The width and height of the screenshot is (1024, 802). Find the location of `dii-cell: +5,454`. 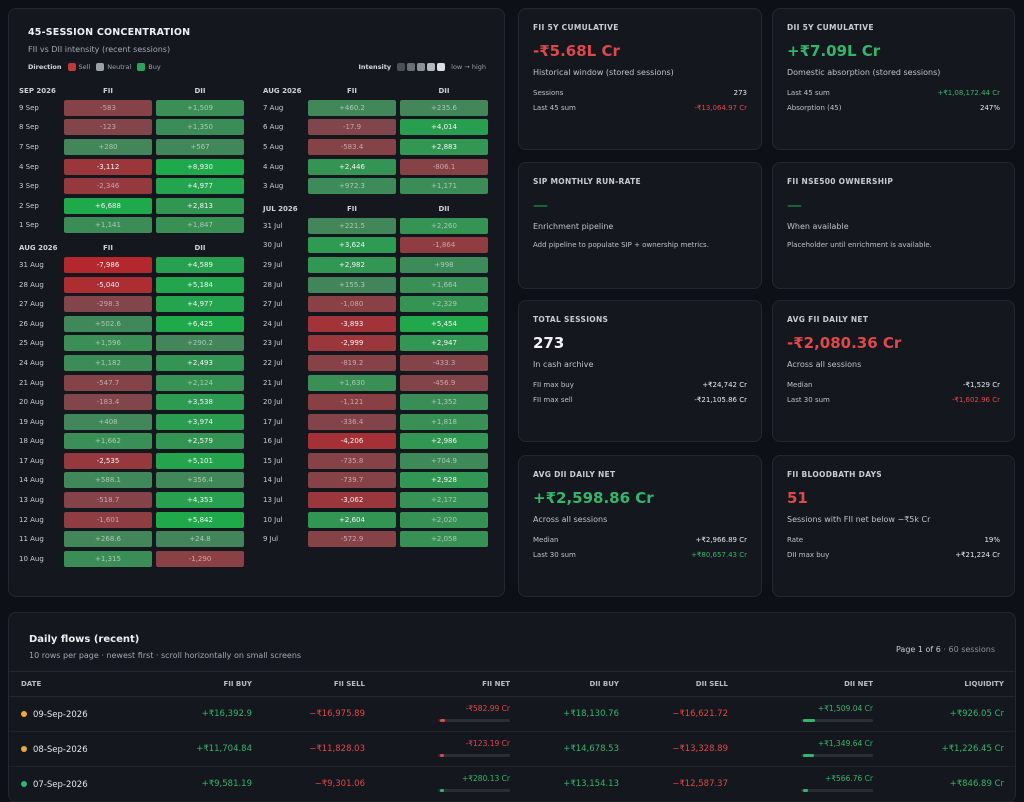

dii-cell: +5,454 is located at coordinates (444, 323).